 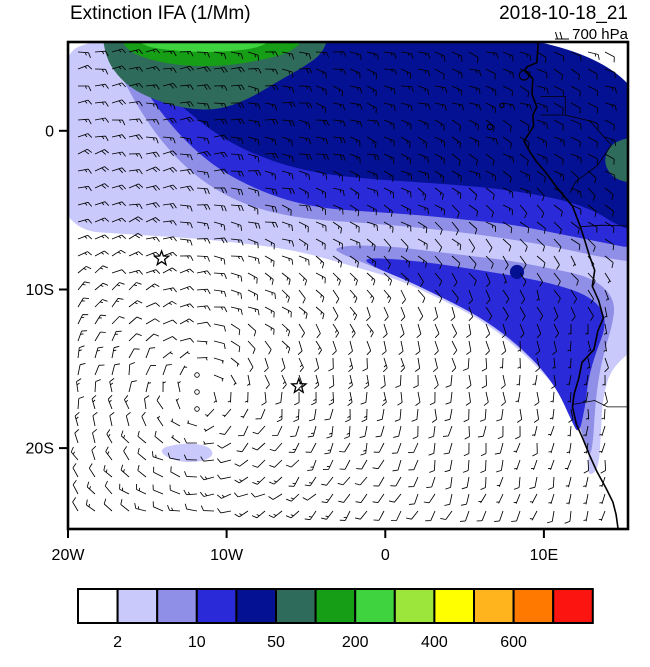 I want to click on y-axis-label: 10S, so click(x=40, y=290).